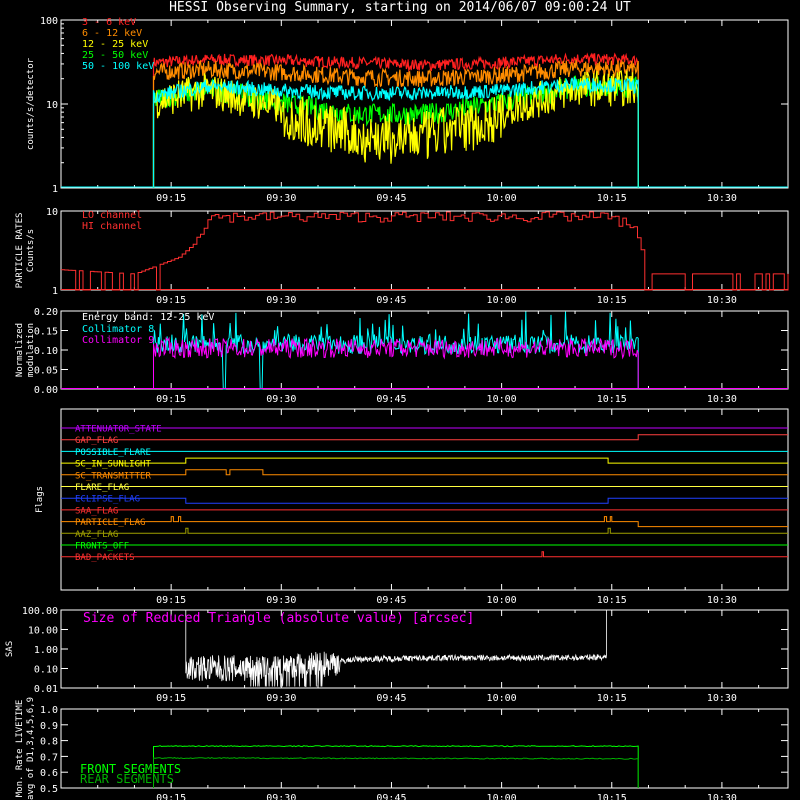 The height and width of the screenshot is (800, 800). I want to click on livetime-legend-0: FRONT SEGMENTS, so click(130, 769).